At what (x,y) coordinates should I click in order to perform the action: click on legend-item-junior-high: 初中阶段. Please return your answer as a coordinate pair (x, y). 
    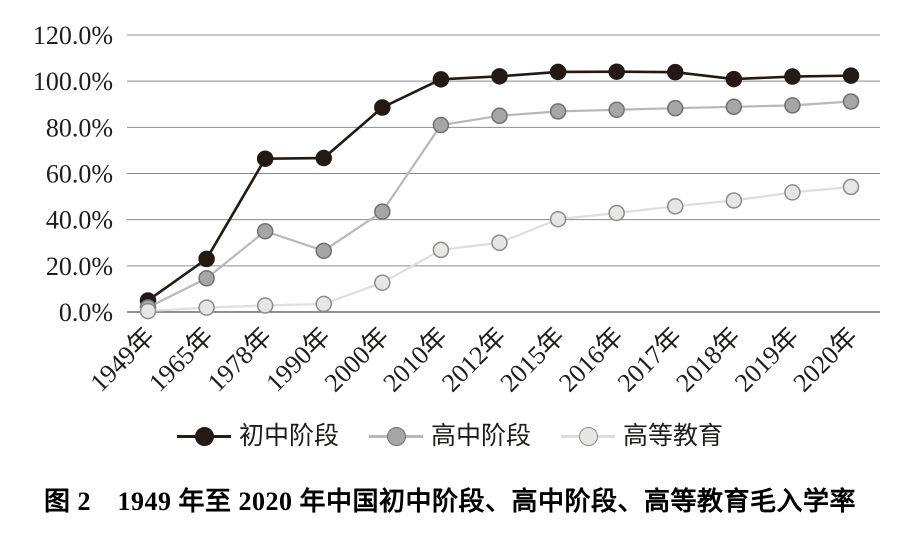
    Looking at the image, I should click on (257, 436).